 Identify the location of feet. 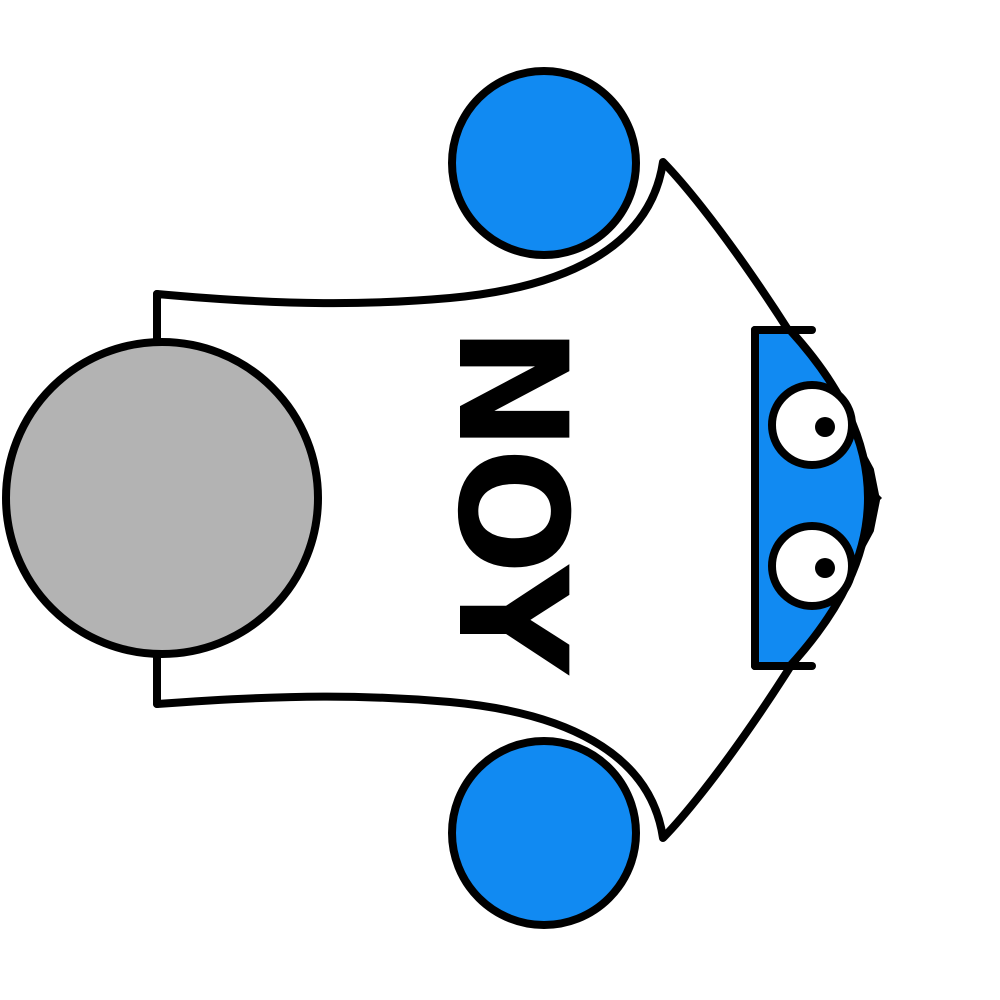
(816, 498).